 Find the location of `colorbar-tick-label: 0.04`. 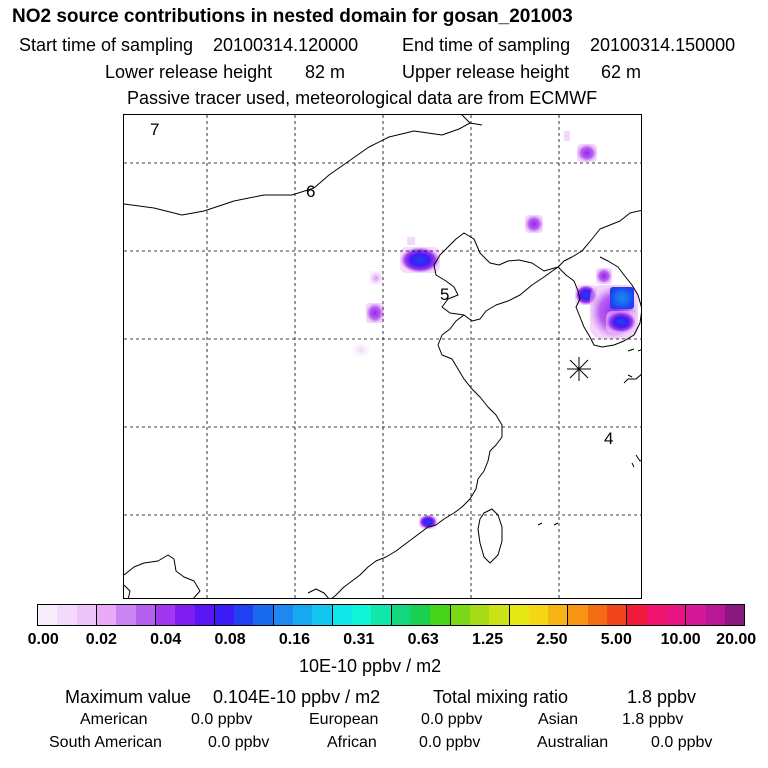

colorbar-tick-label: 0.04 is located at coordinates (166, 639).